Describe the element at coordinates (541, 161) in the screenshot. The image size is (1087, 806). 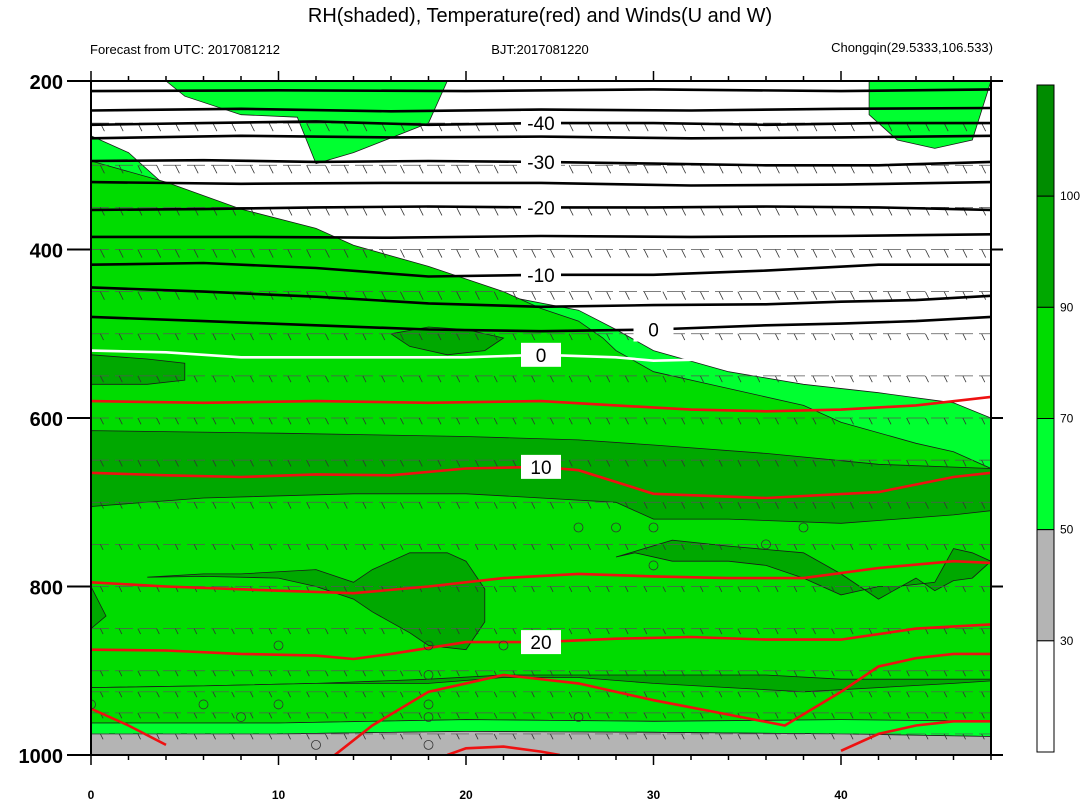
I see `contour-label-box` at that location.